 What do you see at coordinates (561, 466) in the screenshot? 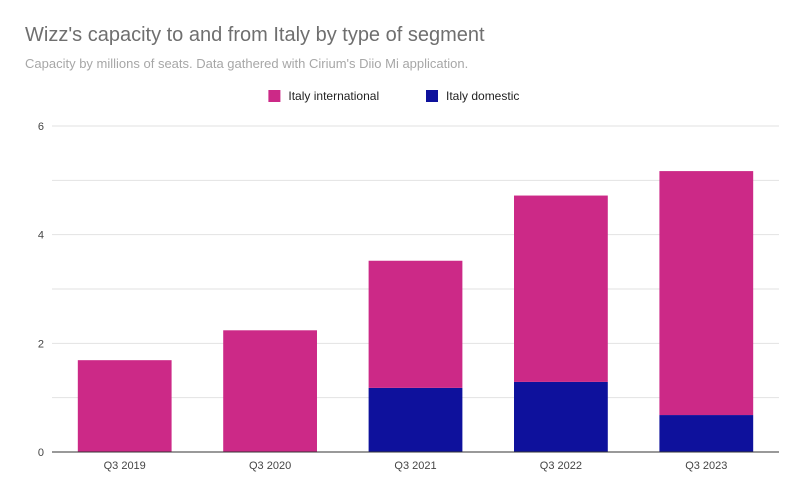
I see `x-tick-label: Q3 2022` at bounding box center [561, 466].